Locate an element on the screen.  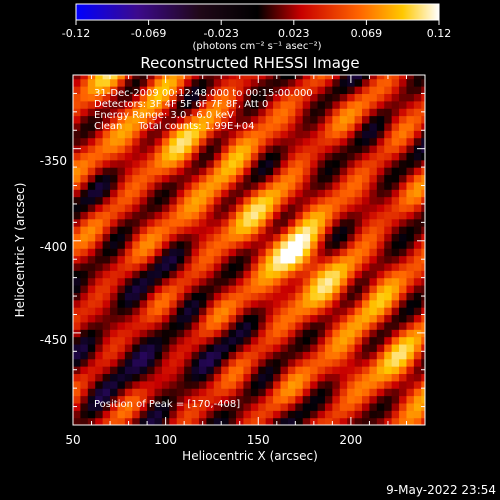
colorbar-ticks is located at coordinates (257, 22).